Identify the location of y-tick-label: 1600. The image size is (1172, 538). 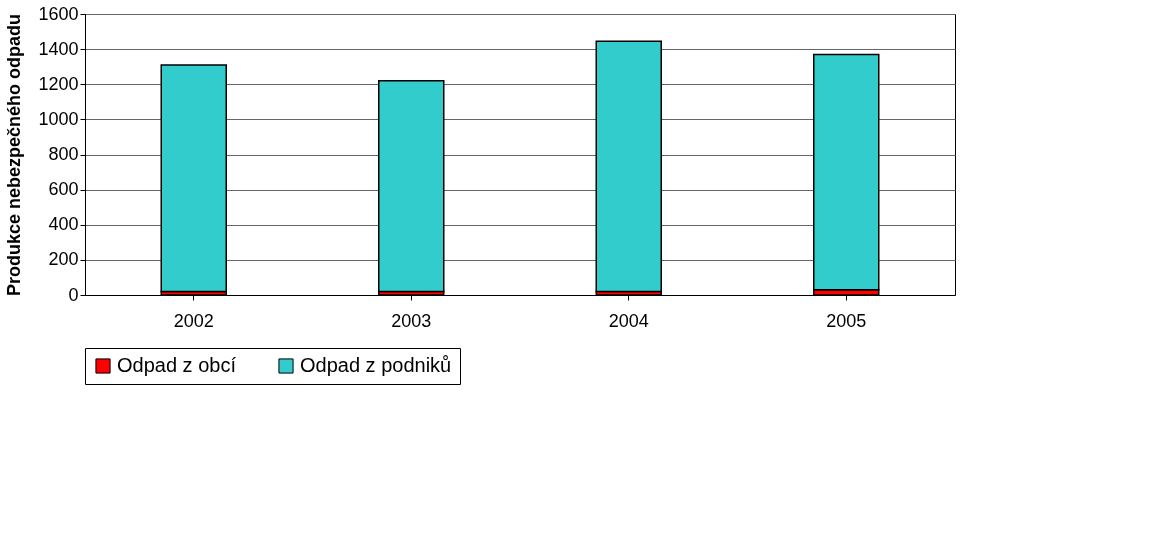
(58, 13).